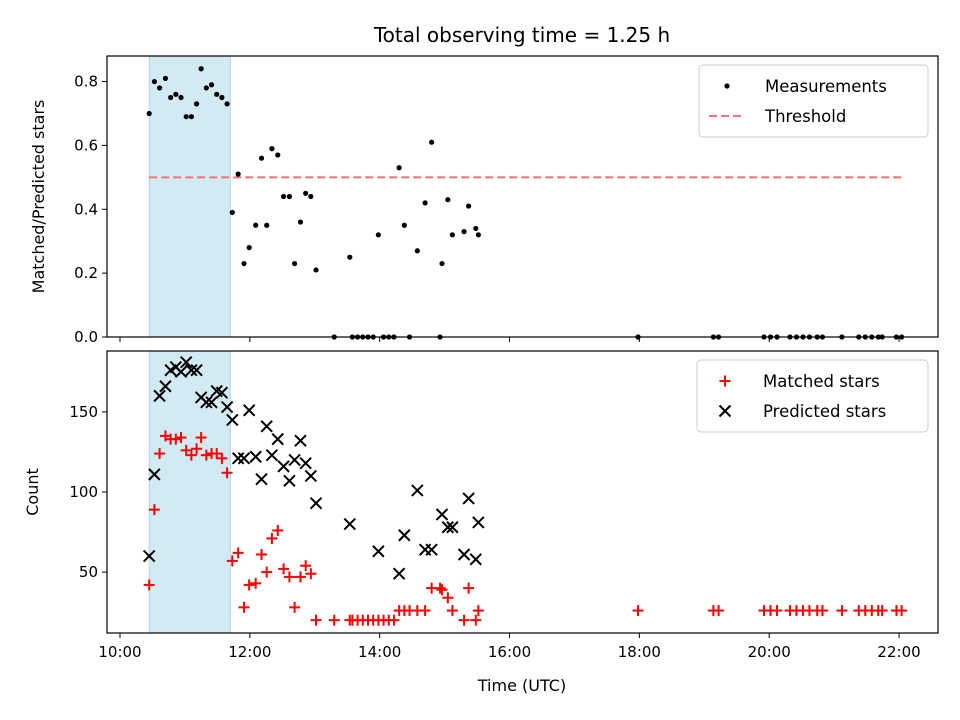 The width and height of the screenshot is (960, 720). What do you see at coordinates (88, 572) in the screenshot?
I see `y-tick-label: 50` at bounding box center [88, 572].